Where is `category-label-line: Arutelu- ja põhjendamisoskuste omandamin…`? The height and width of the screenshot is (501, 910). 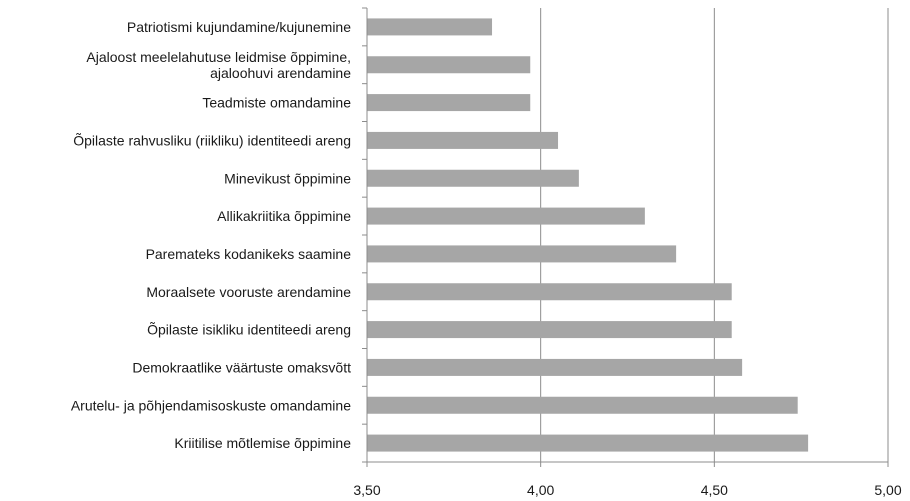 category-label-line: Arutelu- ja põhjendamisoskuste omandamin… is located at coordinates (211, 405).